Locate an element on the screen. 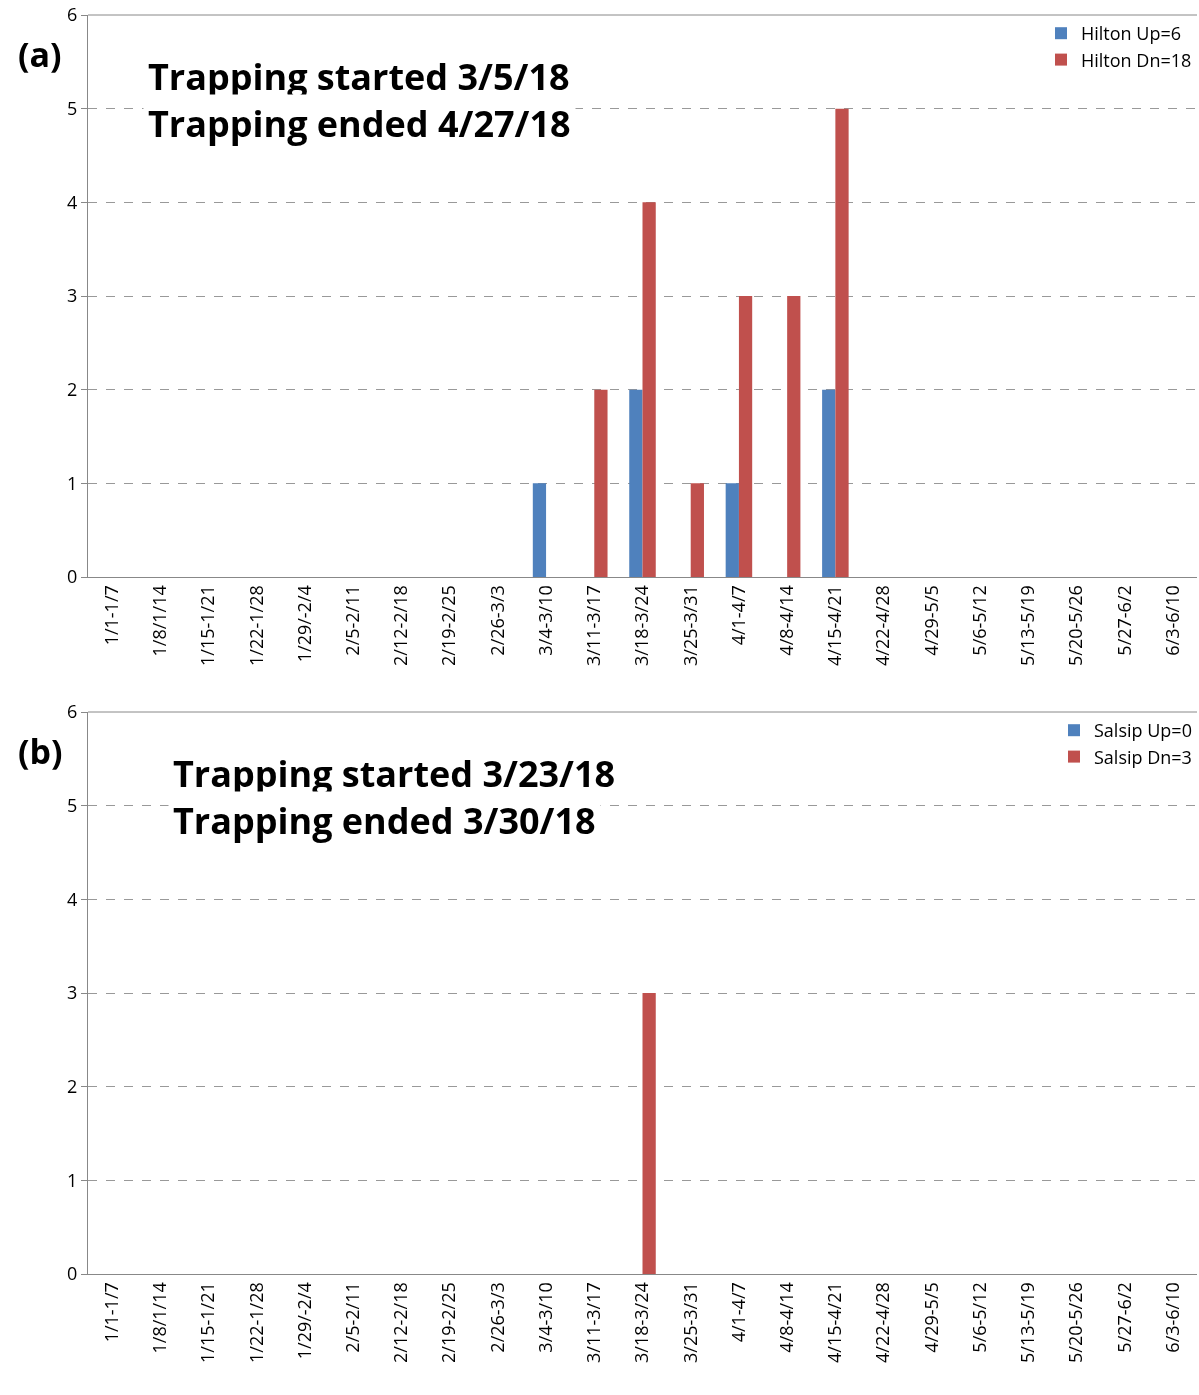 This screenshot has height=1395, width=1199. legend-label: Salsip Dn=3 is located at coordinates (1143, 756).